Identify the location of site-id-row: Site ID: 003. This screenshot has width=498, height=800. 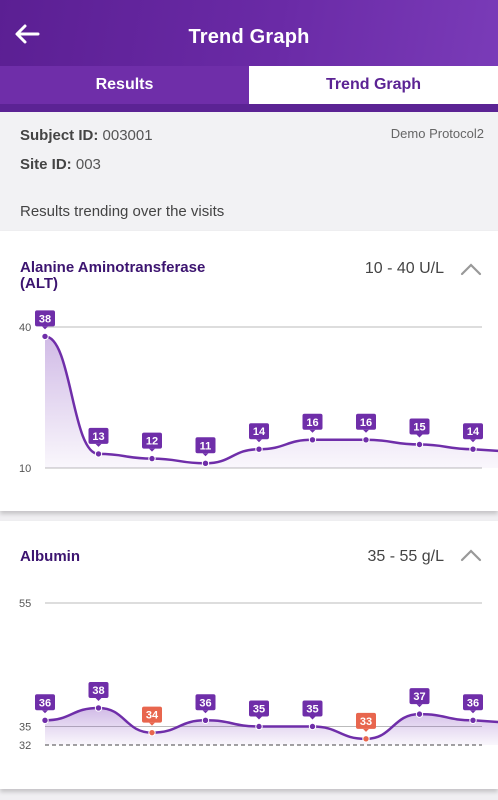
(60, 164).